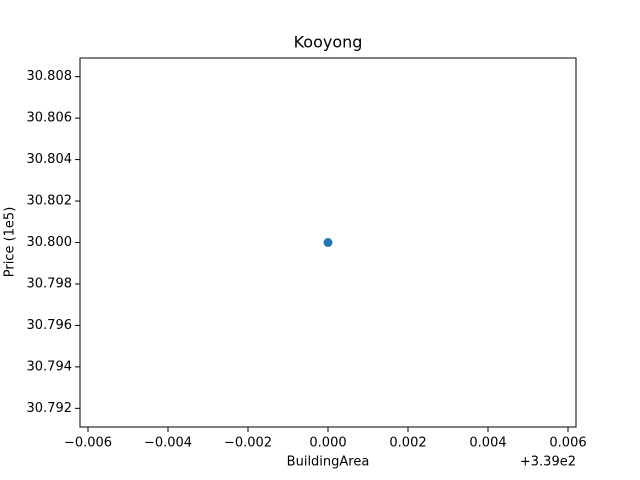 Image resolution: width=640 pixels, height=480 pixels. I want to click on x-tick-label: −0.002, so click(248, 443).